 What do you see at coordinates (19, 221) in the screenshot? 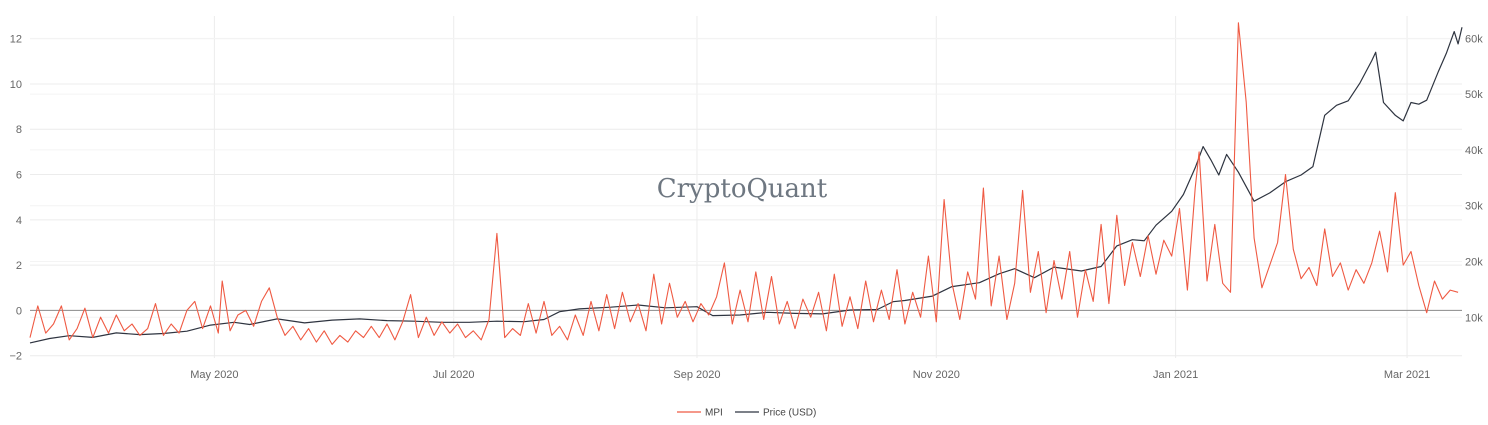
I see `y-left-tick-label: 4` at bounding box center [19, 221].